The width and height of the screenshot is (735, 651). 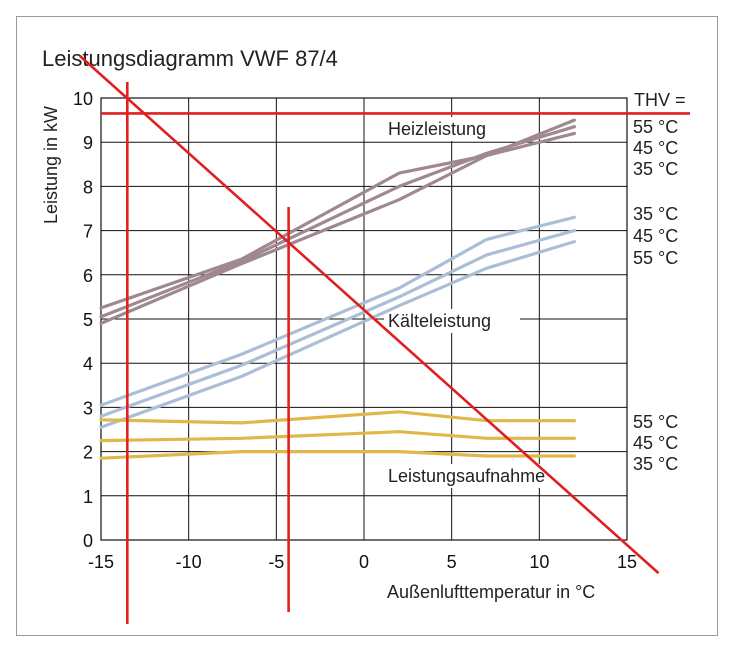 What do you see at coordinates (491, 592) in the screenshot?
I see `x-axis-label: Außenlufttemperatur in °C` at bounding box center [491, 592].